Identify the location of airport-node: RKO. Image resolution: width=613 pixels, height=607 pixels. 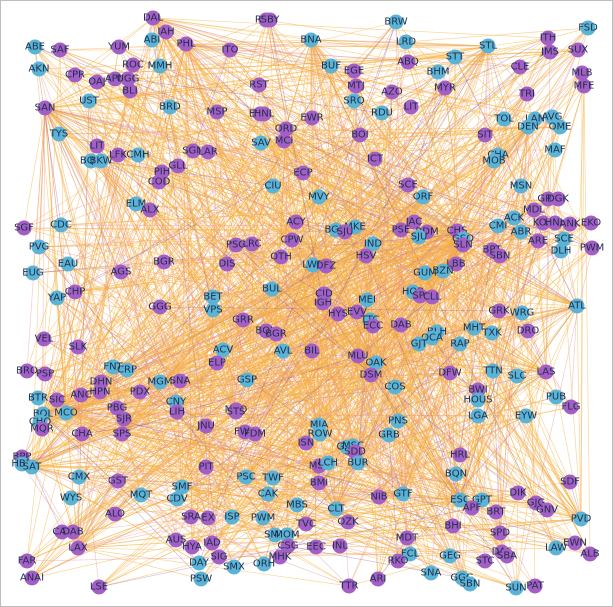
(398, 561).